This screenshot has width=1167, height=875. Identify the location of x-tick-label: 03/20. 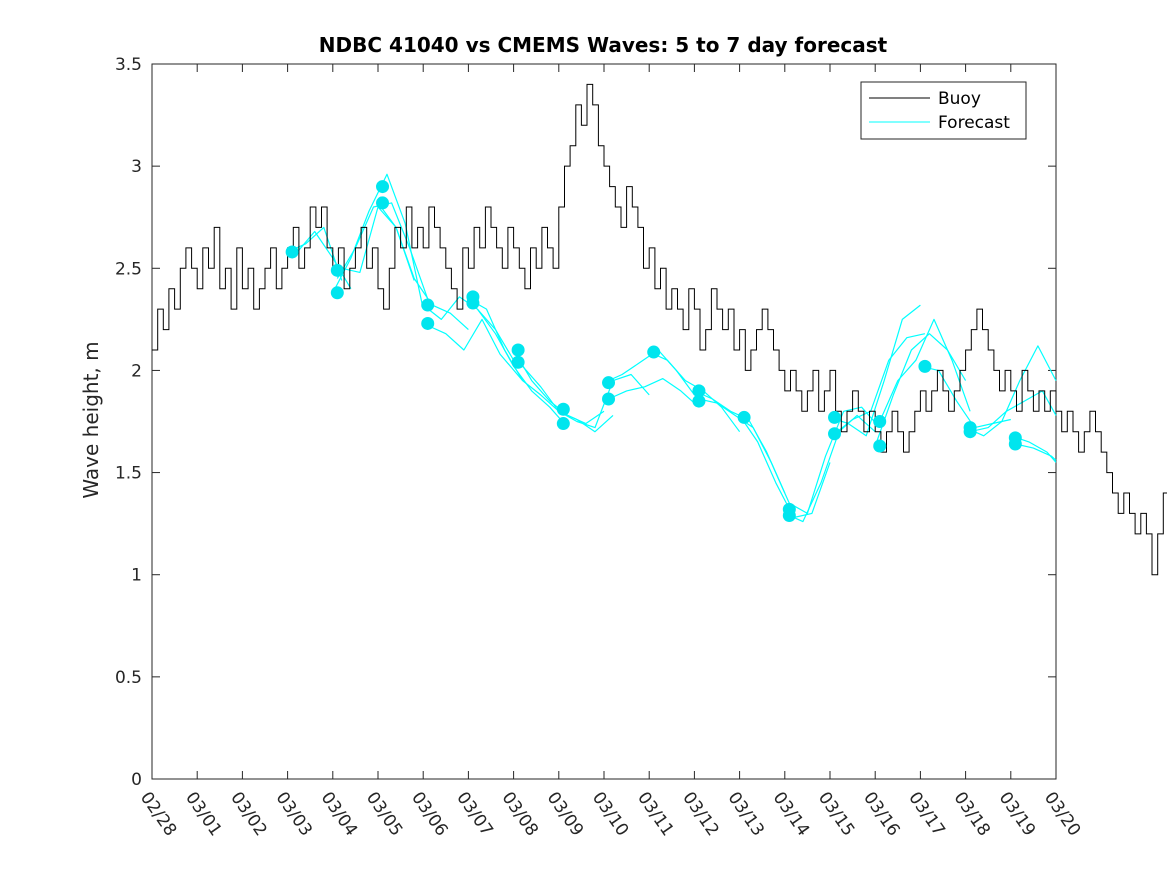
(1062, 814).